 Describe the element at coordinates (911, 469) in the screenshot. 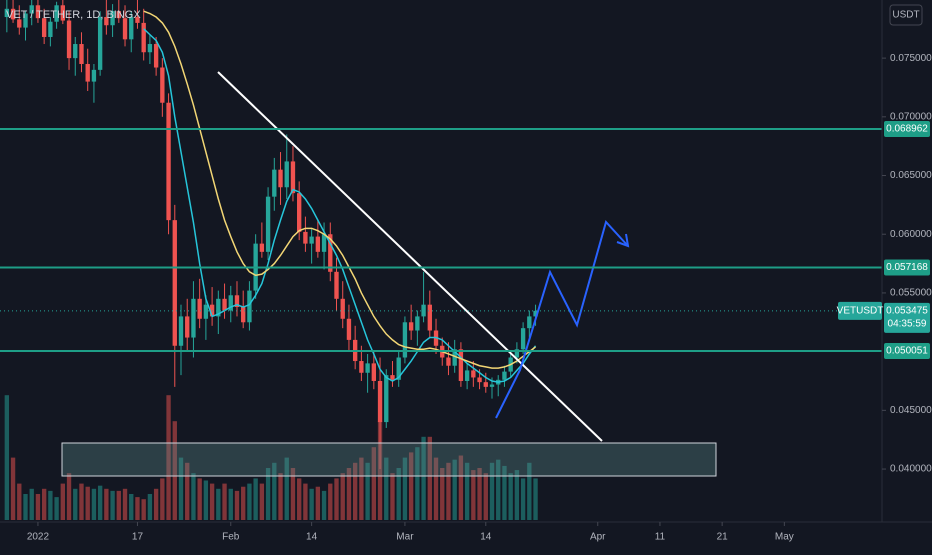

I see `y-tick-label: 0.040000` at that location.